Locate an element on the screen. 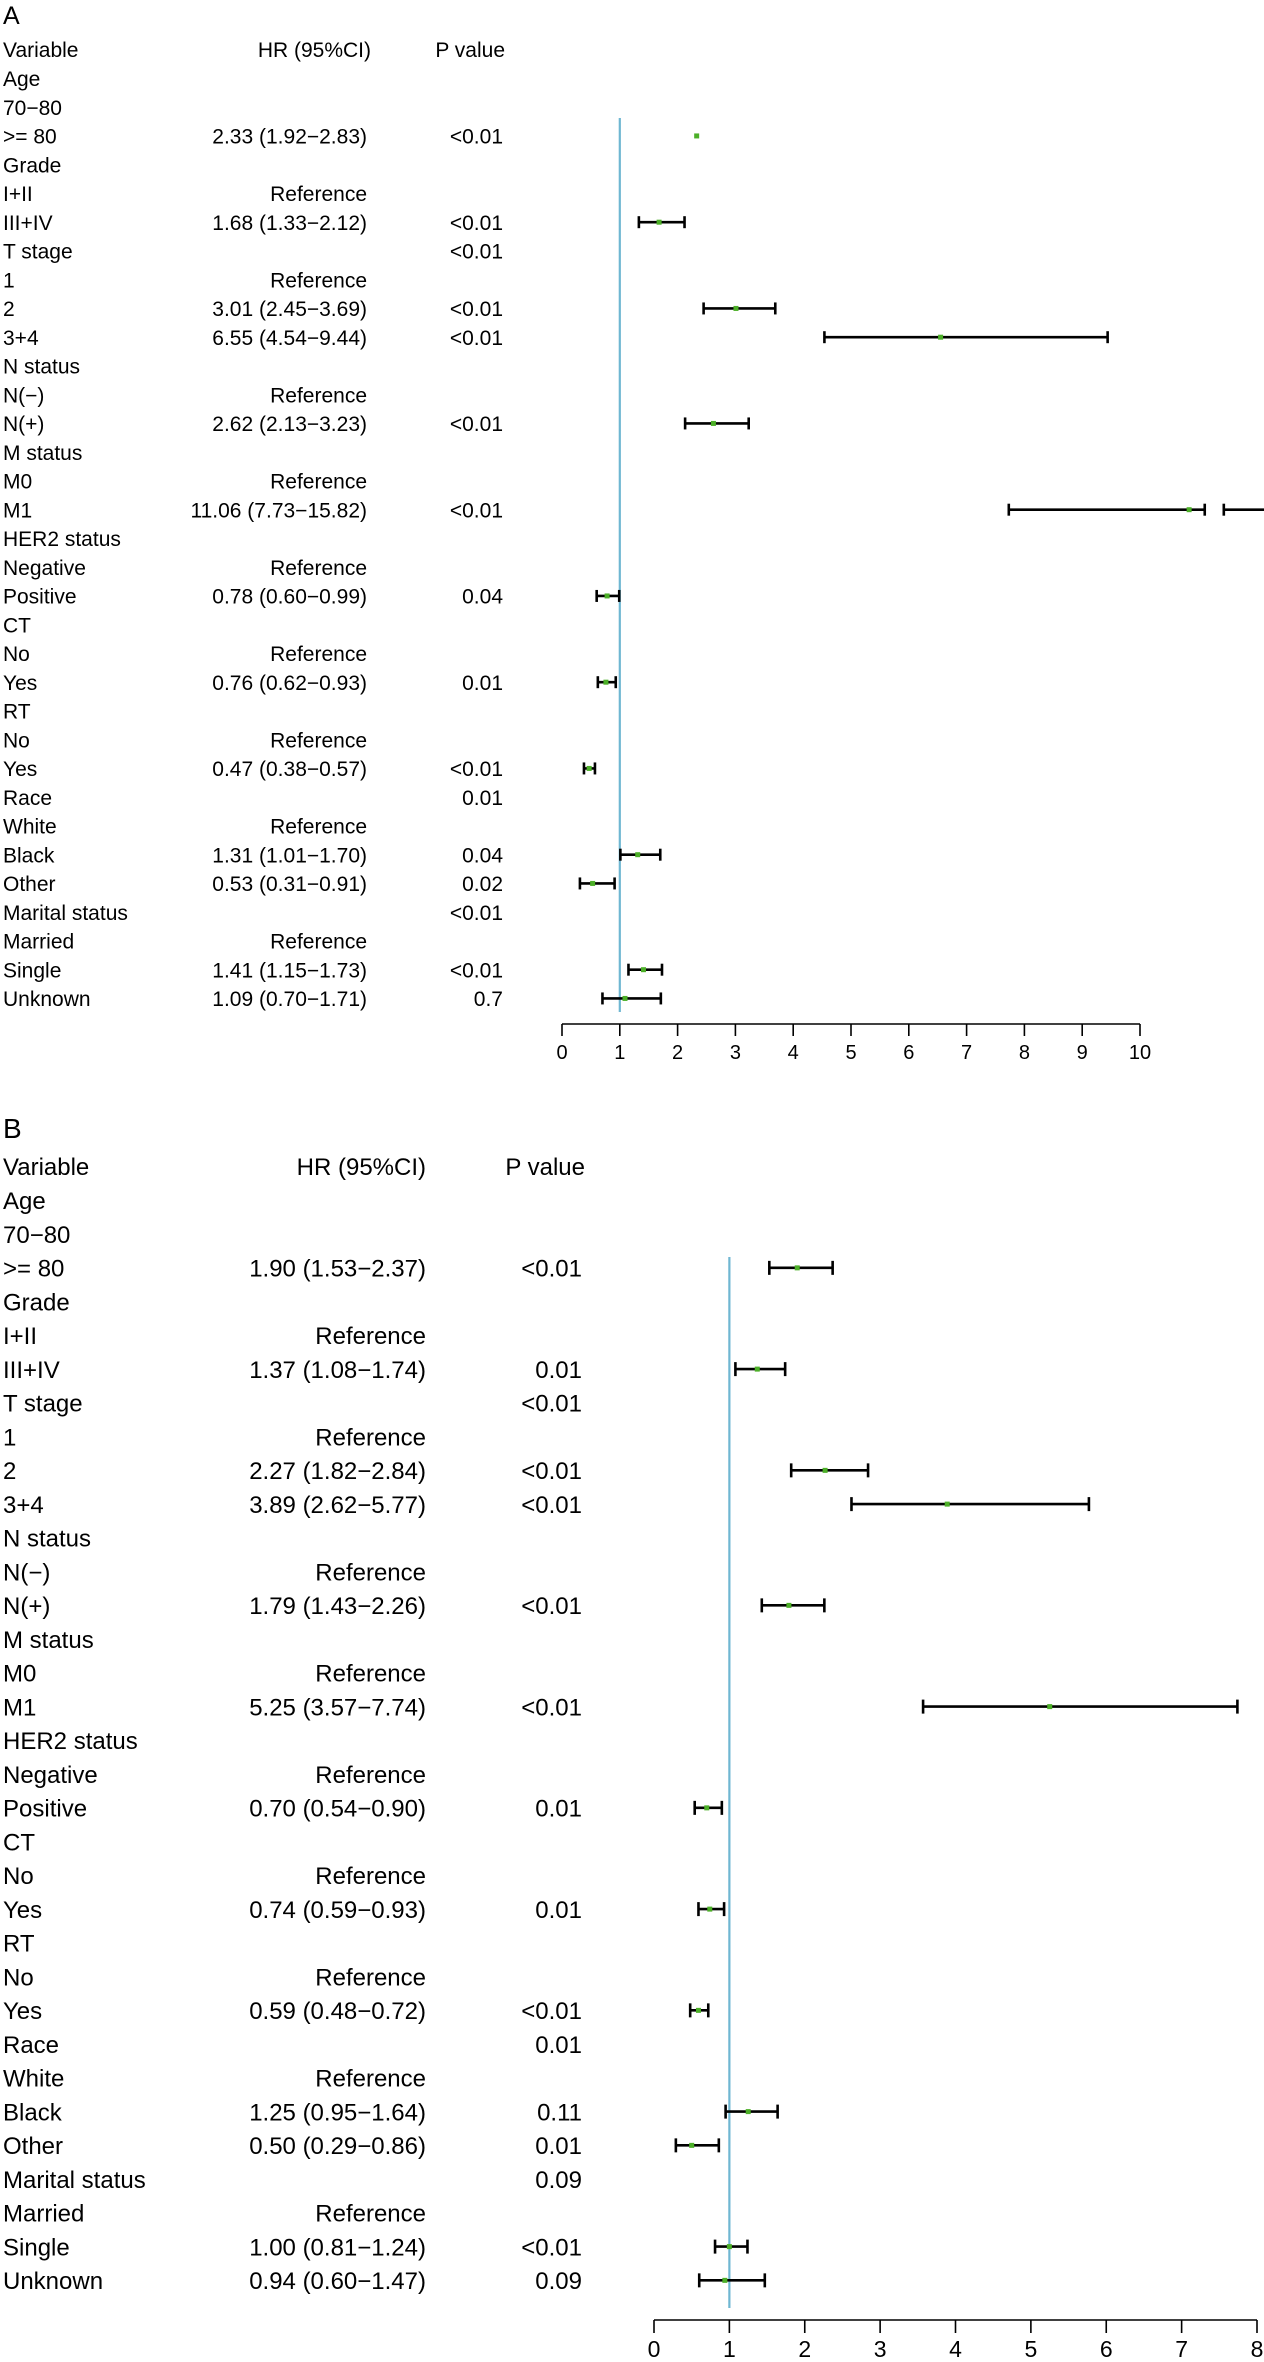 This screenshot has width=1264, height=2362. x-tick-label: 1 is located at coordinates (729, 2349).